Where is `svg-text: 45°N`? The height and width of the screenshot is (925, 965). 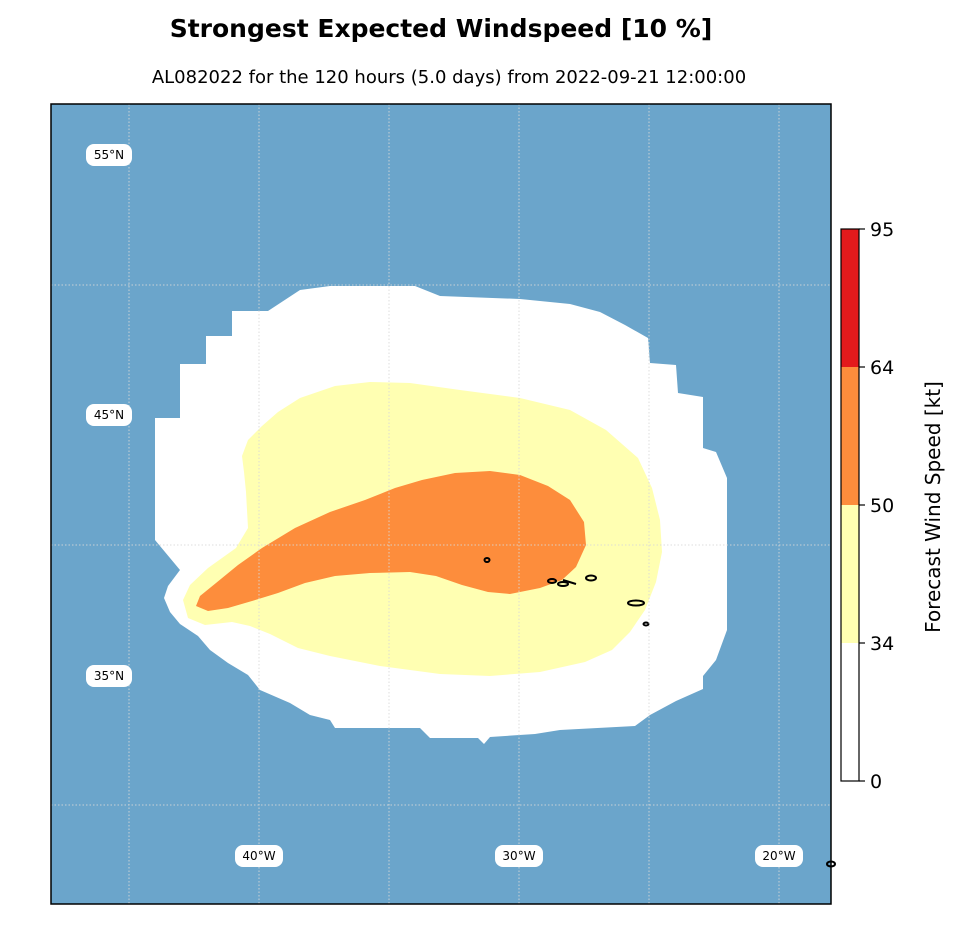
svg-text: 45°N is located at coordinates (109, 415).